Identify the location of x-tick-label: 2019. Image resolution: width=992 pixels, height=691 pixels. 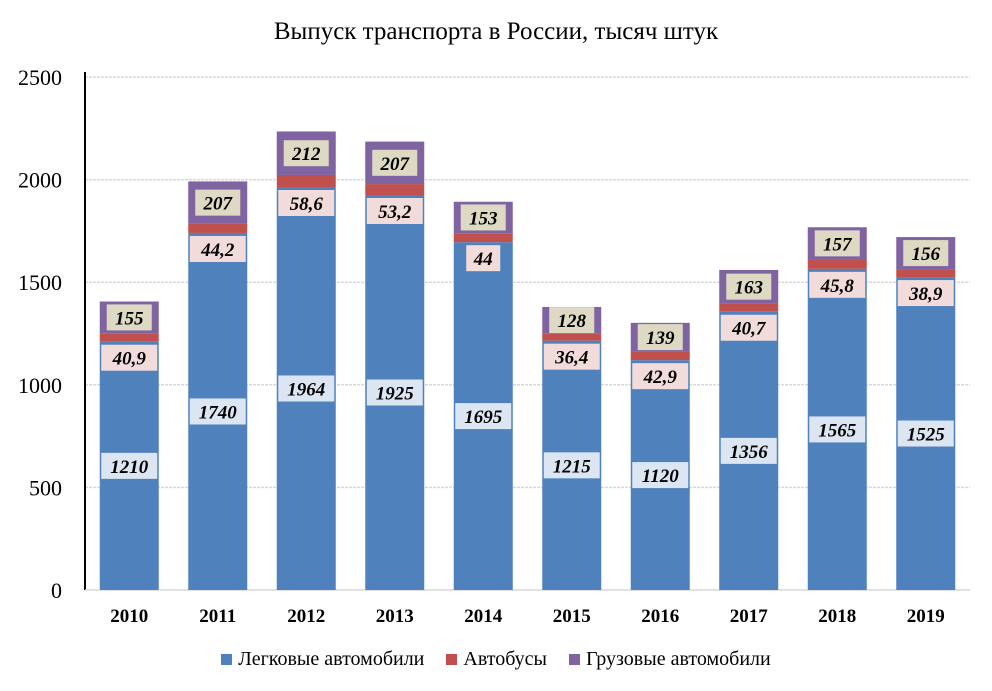
(926, 616).